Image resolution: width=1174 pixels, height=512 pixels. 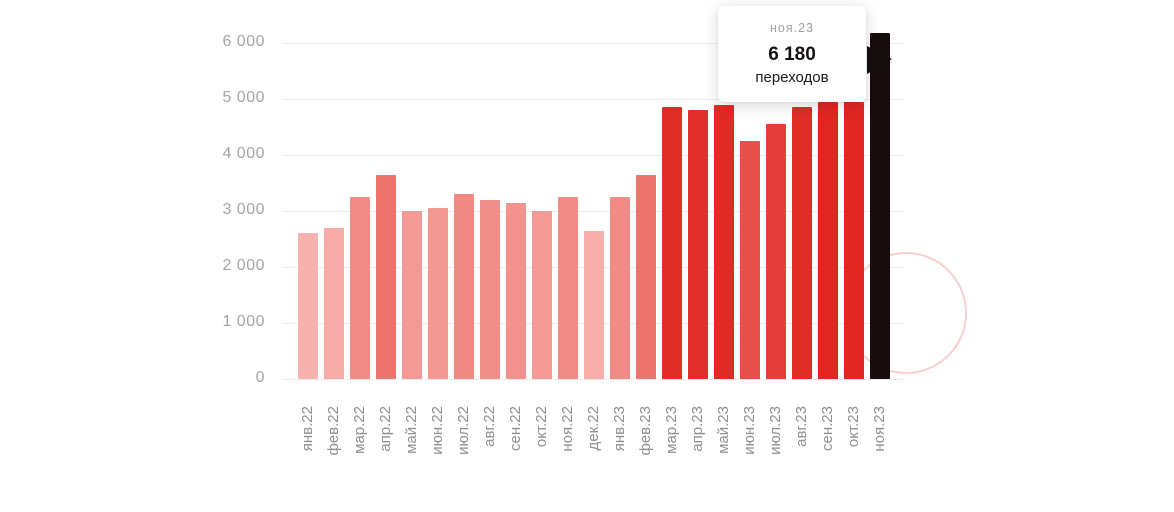 I want to click on y-axis-label: 2 000, so click(x=243, y=265).